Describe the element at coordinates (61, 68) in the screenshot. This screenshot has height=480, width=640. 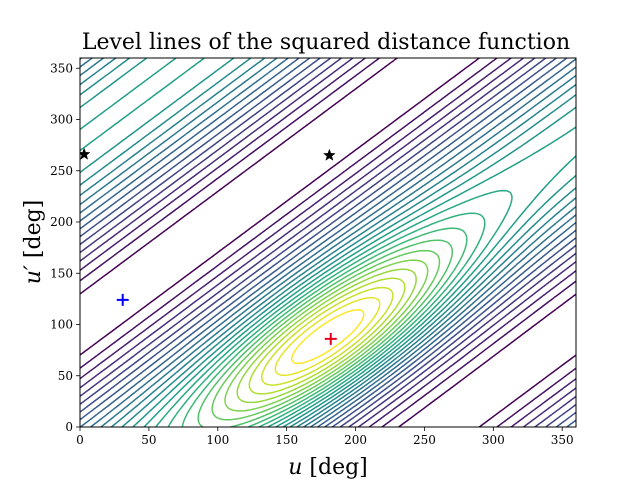
I see `y-tick-label: 350` at that location.